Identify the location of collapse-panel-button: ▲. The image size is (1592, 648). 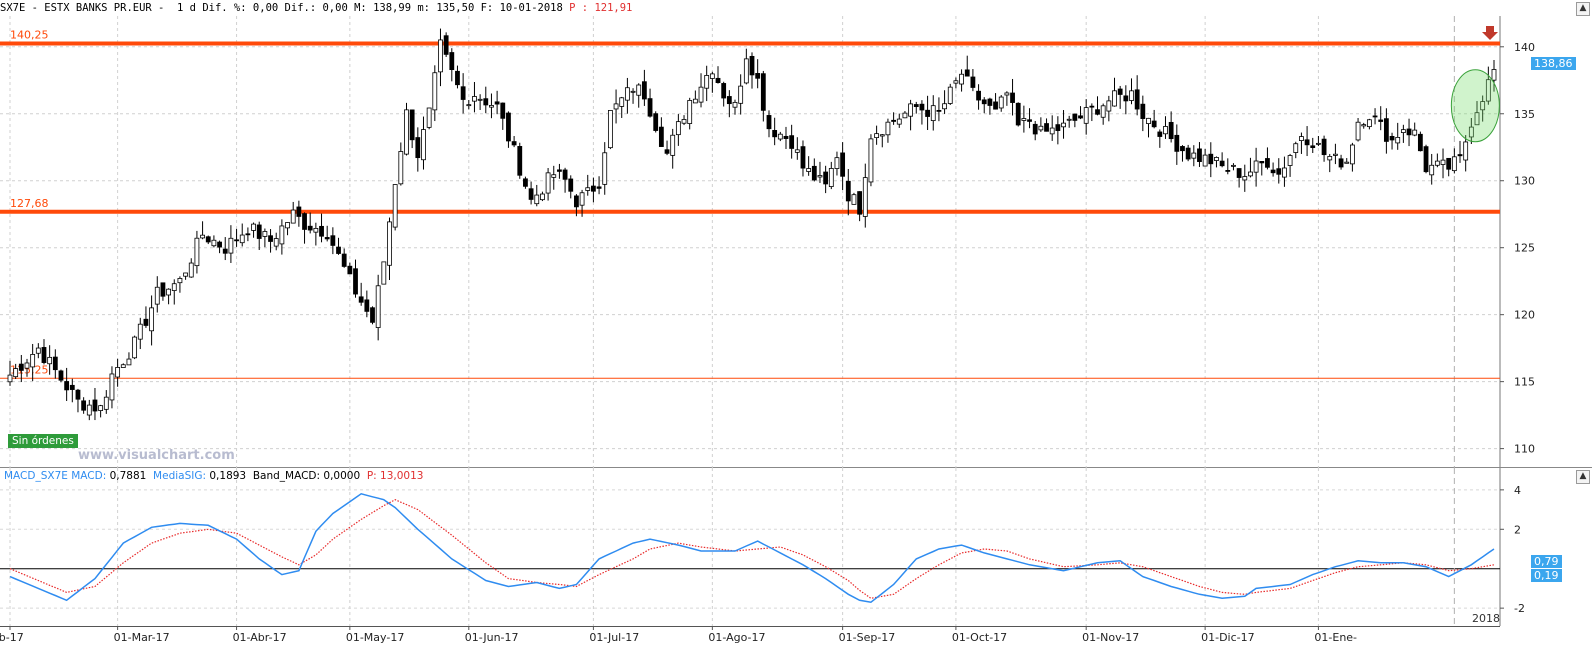
(1583, 9).